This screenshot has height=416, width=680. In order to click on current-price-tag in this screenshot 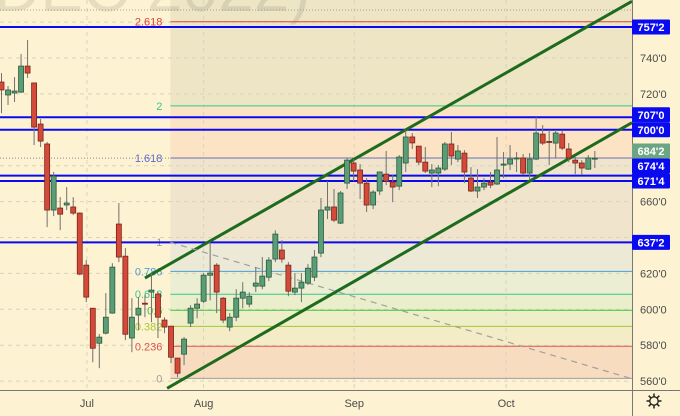, I will do `click(651, 151)`.